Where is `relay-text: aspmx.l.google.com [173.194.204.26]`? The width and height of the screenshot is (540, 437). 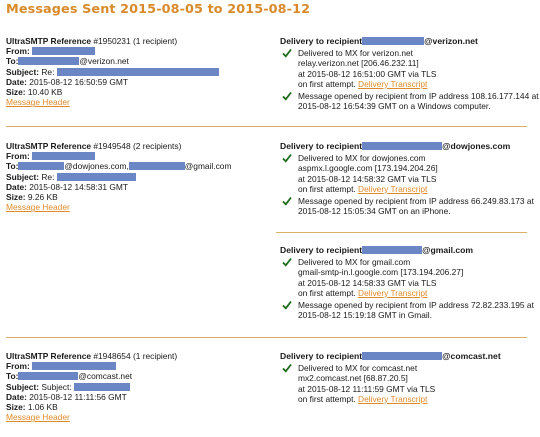 relay-text: aspmx.l.google.com [173.194.204.26] is located at coordinates (368, 168).